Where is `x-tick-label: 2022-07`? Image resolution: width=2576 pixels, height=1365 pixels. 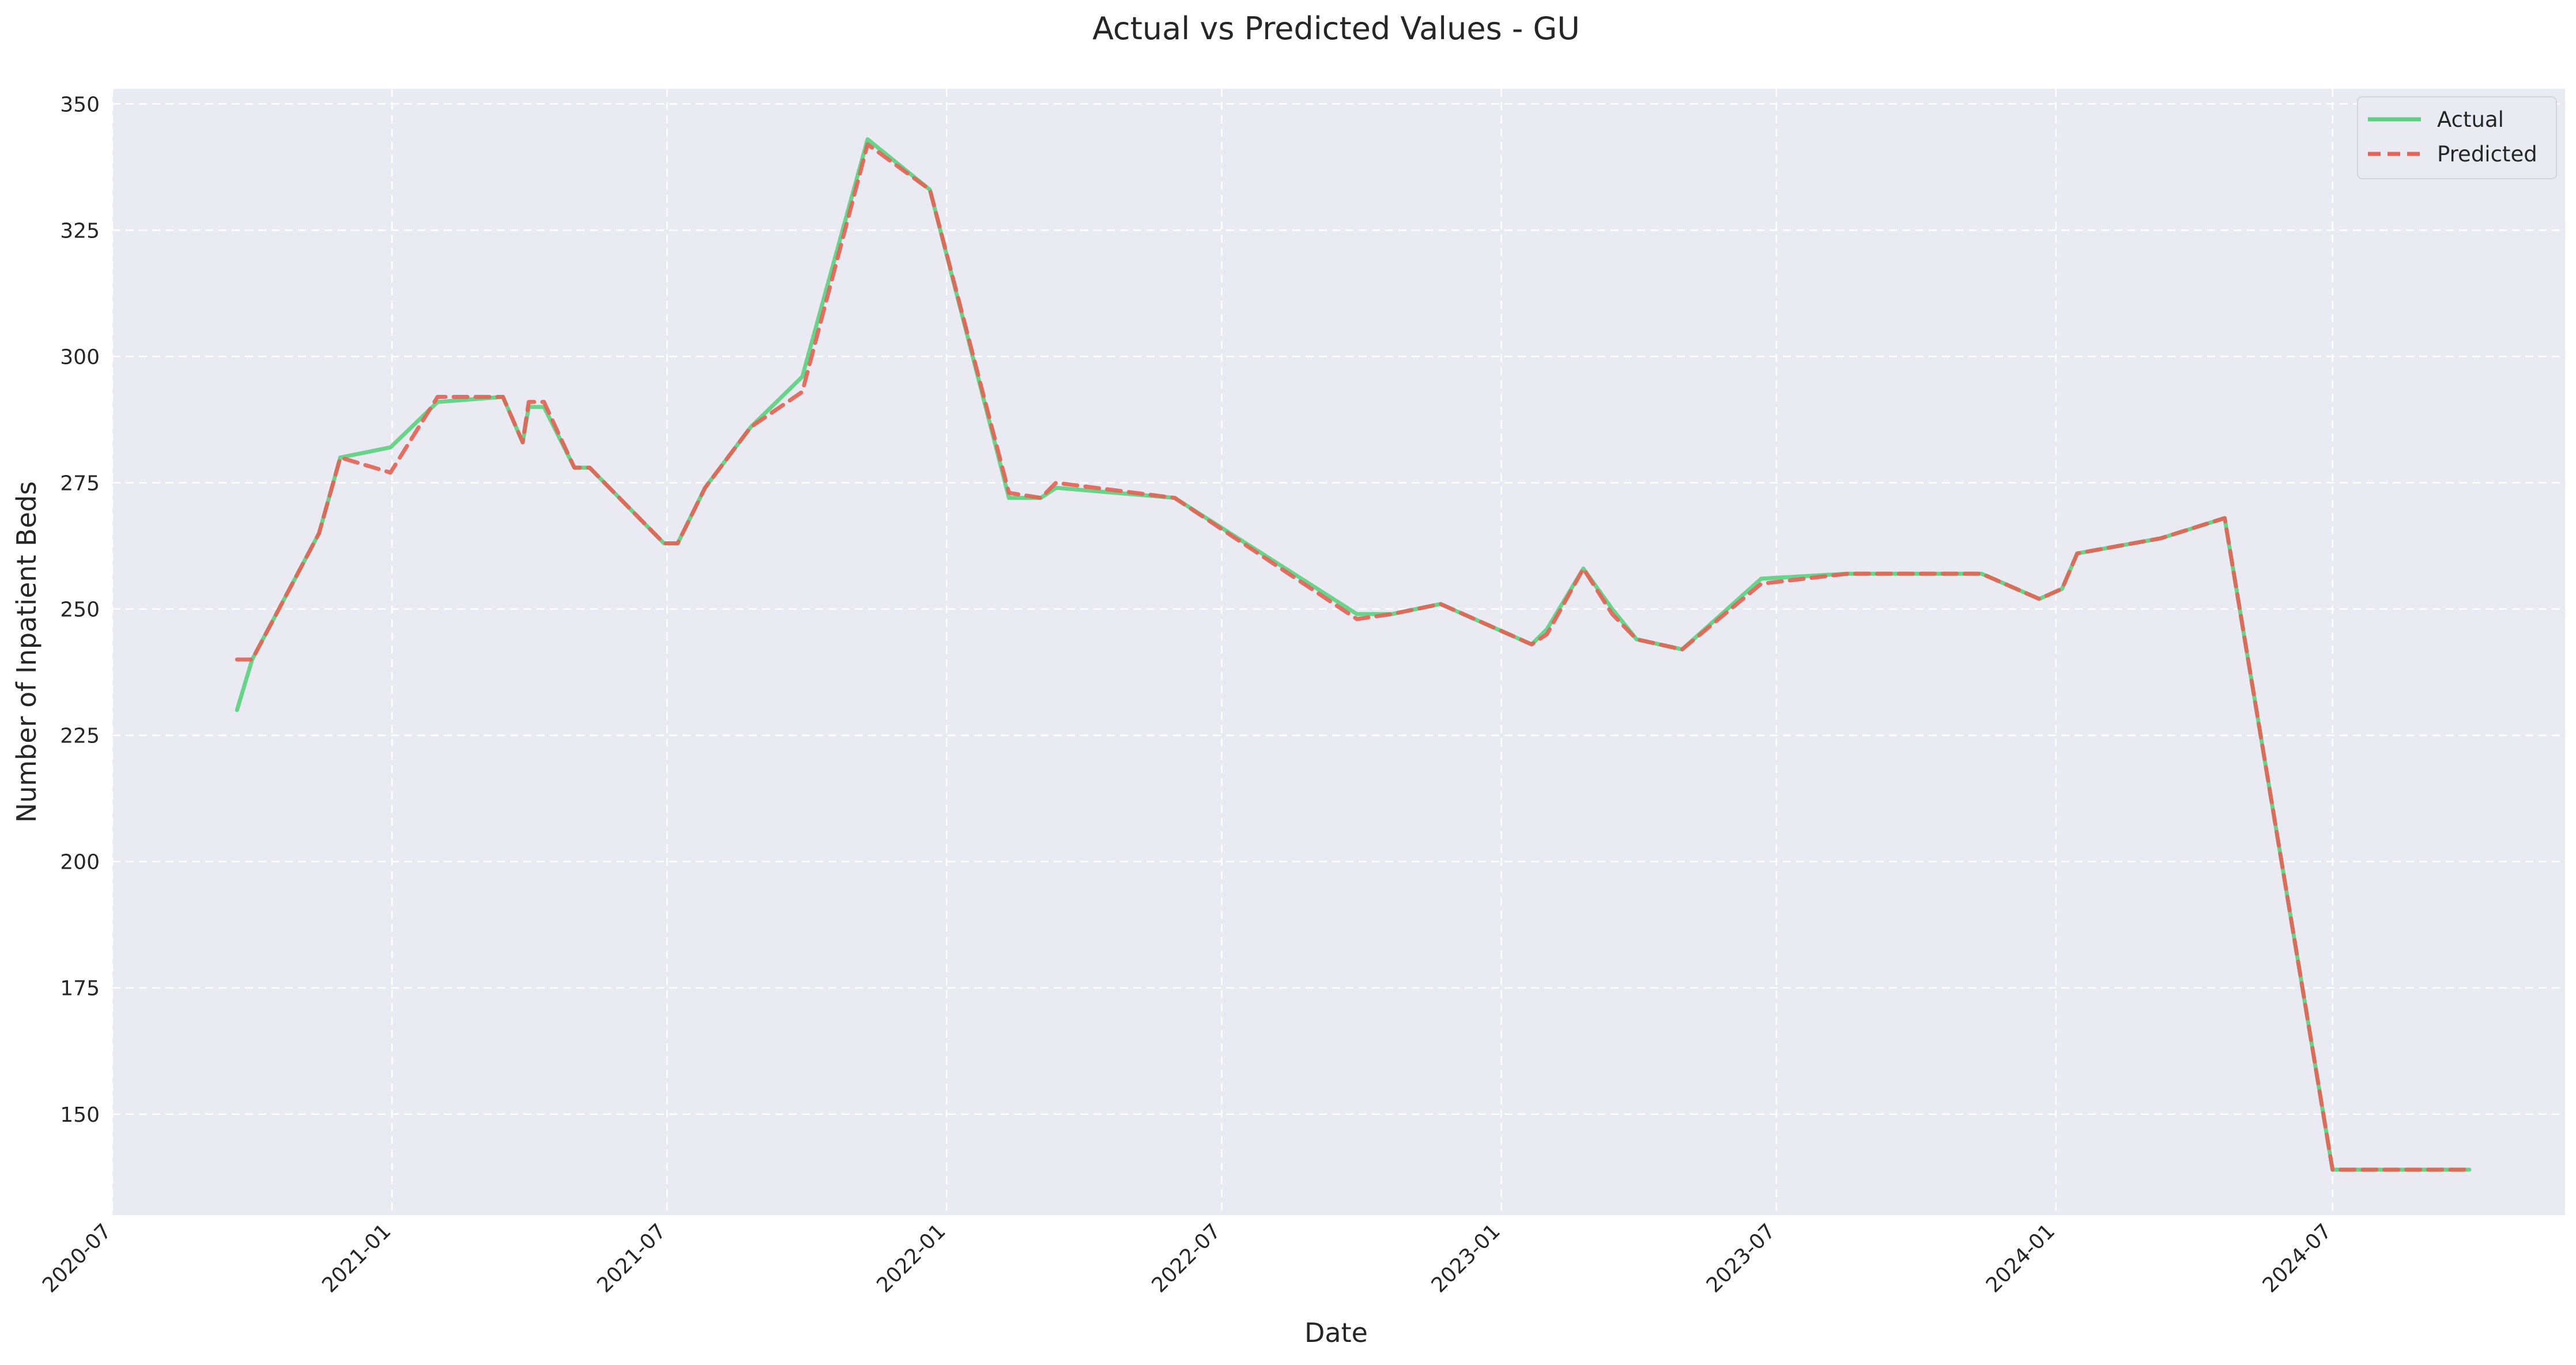
x-tick-label: 2022-07 is located at coordinates (1186, 1258).